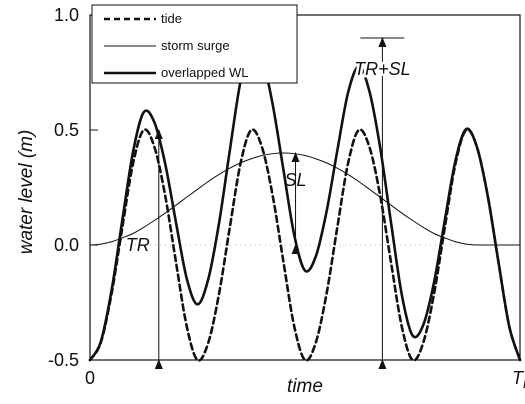 Image resolution: width=525 pixels, height=404 pixels. What do you see at coordinates (26, 192) in the screenshot?
I see `y-axis-label: water level (m)` at bounding box center [26, 192].